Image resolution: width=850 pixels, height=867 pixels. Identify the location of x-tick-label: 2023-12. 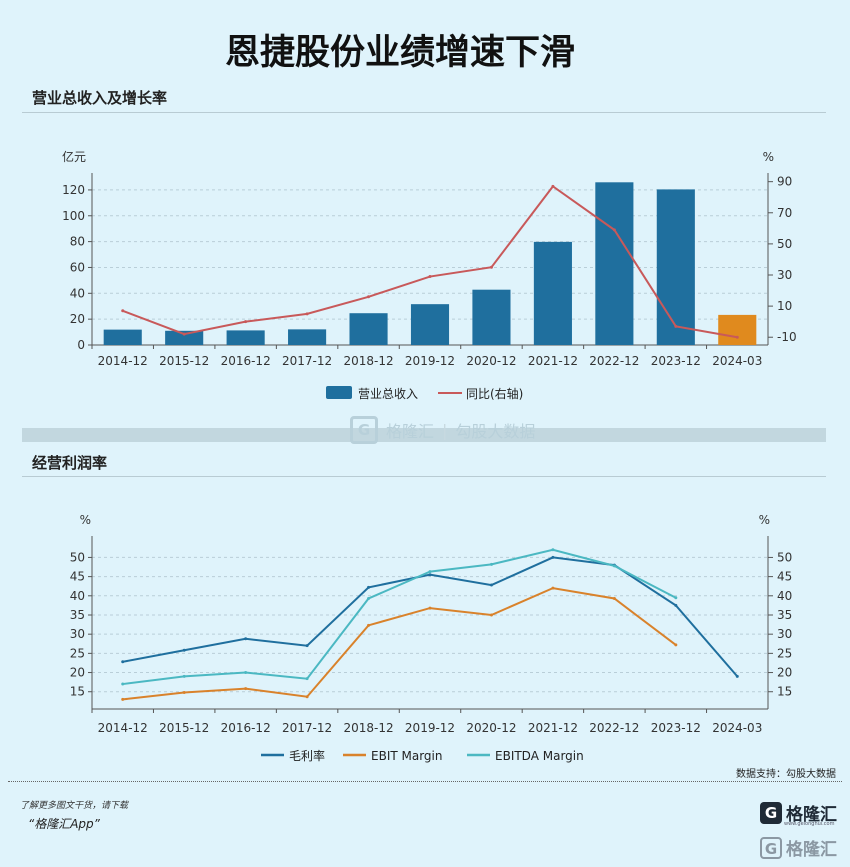
(676, 728).